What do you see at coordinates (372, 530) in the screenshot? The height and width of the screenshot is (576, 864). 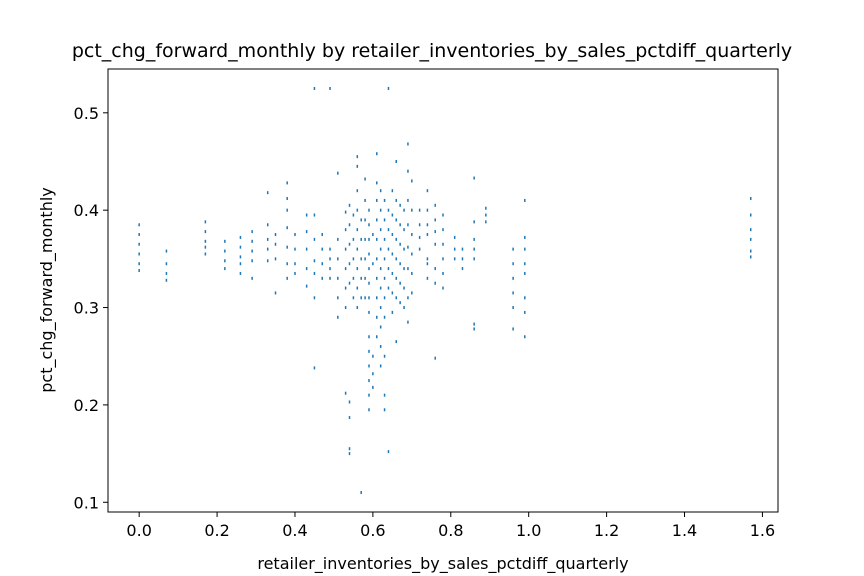 I see `x-tick-label: 0.6` at bounding box center [372, 530].